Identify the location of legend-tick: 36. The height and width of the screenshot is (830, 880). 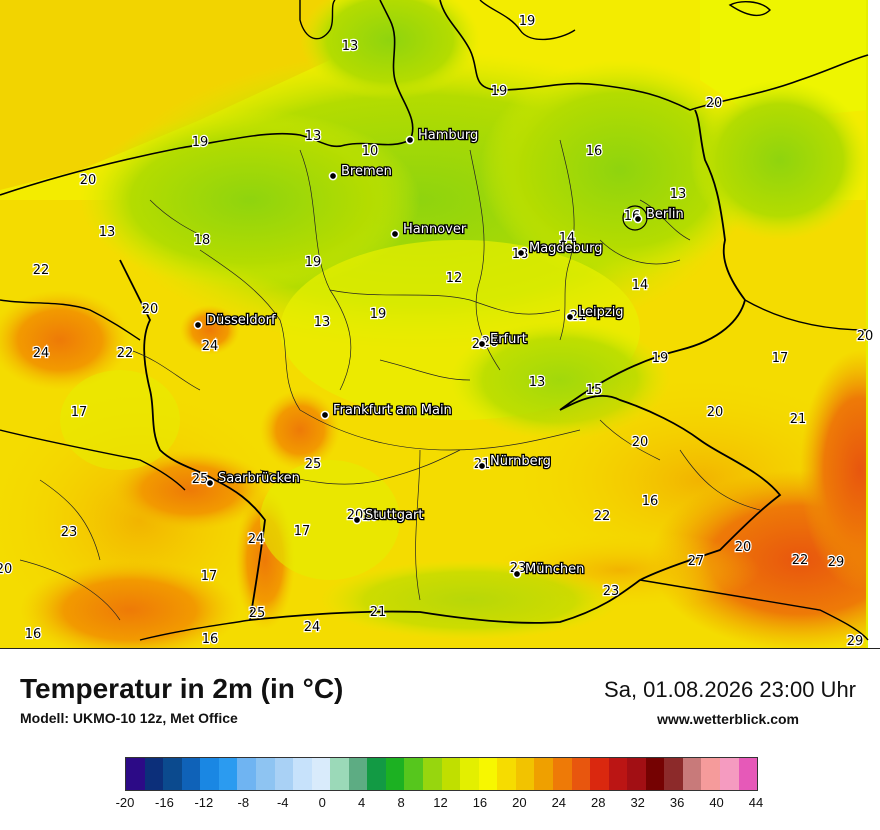
(677, 802).